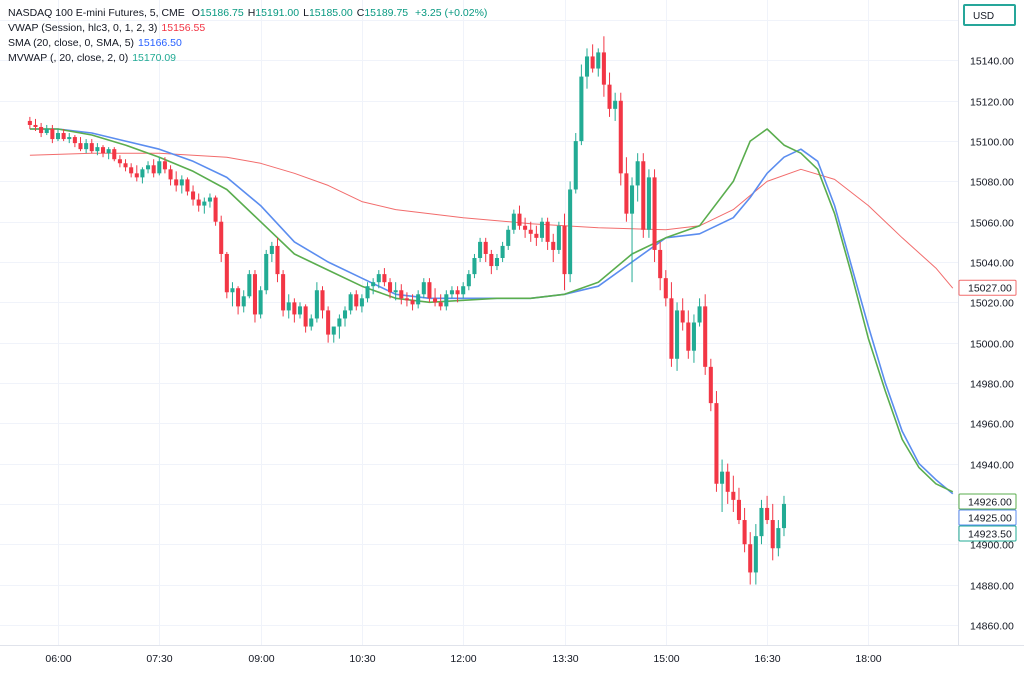  What do you see at coordinates (989, 15) in the screenshot?
I see `currency-button: USD` at bounding box center [989, 15].